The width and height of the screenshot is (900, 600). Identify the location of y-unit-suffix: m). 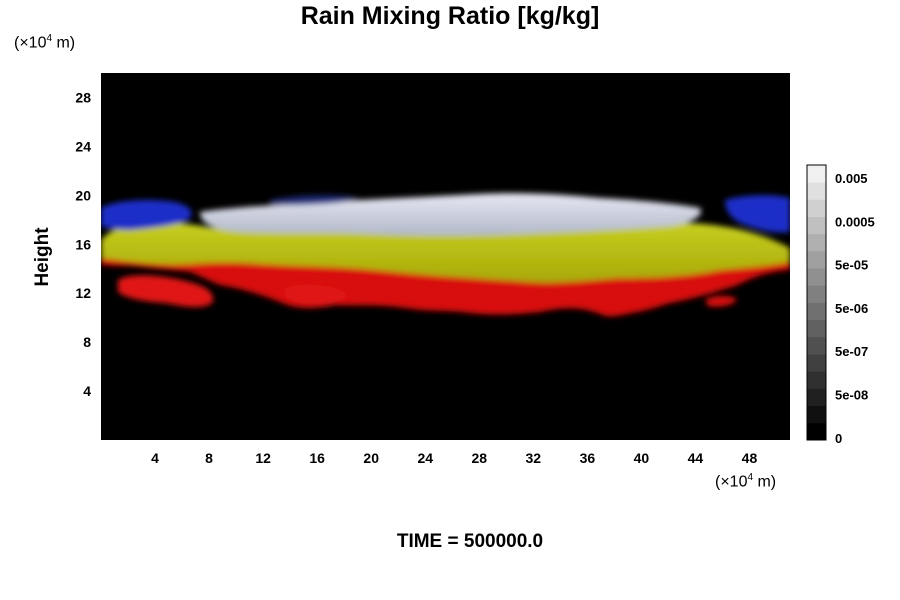
(64, 43).